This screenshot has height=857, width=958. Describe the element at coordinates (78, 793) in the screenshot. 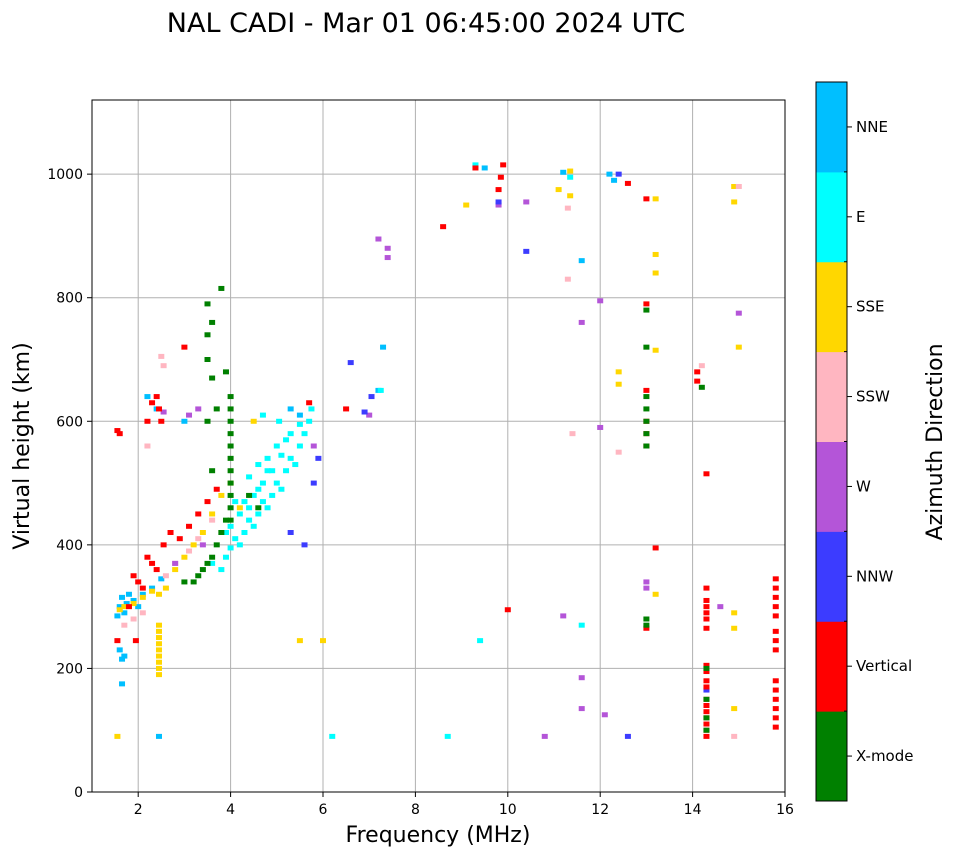

I see `y-tick-label: 0` at that location.